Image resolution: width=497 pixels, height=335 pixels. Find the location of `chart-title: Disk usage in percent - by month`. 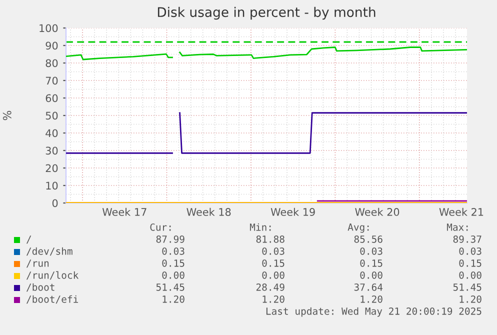

chart-title: Disk usage in percent - by month is located at coordinates (267, 13).